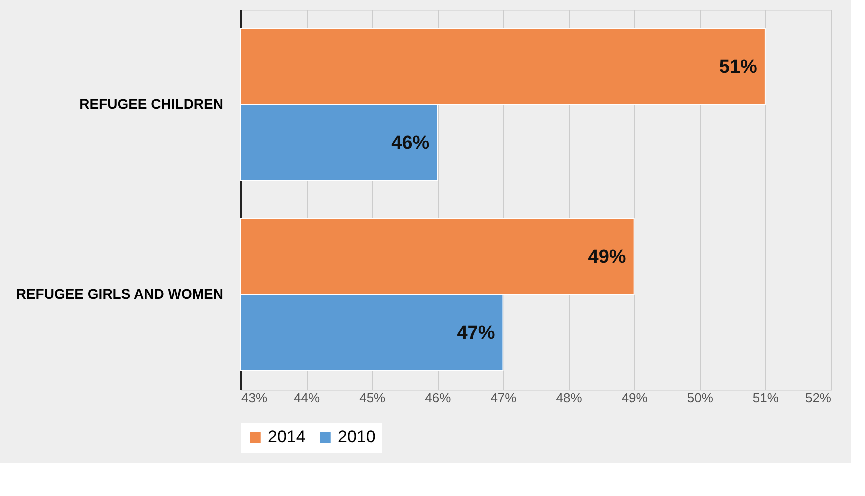 Image resolution: width=865 pixels, height=496 pixels. I want to click on x-tick-label: 46%, so click(438, 398).